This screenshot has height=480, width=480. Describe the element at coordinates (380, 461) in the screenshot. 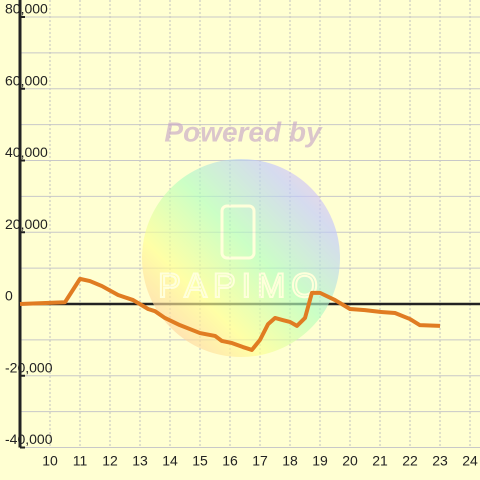

I see `x-tick-label: 21` at that location.